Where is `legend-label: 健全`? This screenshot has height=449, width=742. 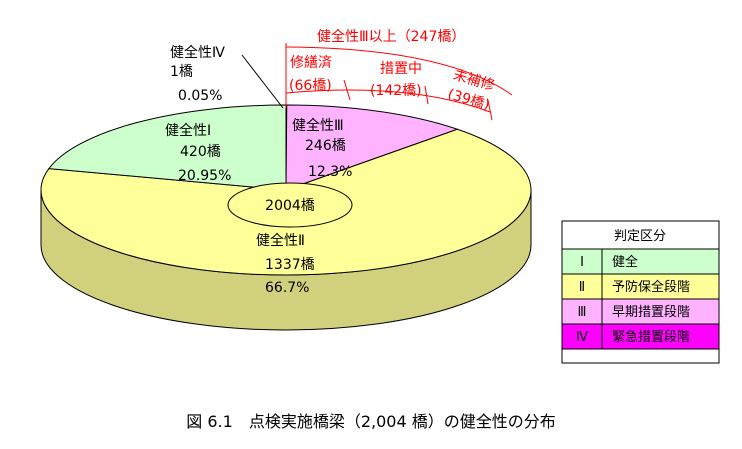 legend-label: 健全 is located at coordinates (625, 262).